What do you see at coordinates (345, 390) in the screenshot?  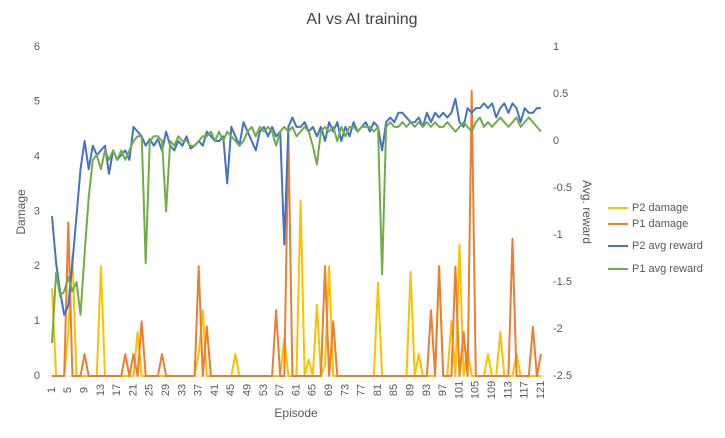 I see `x-tick-label: 73` at bounding box center [345, 390].